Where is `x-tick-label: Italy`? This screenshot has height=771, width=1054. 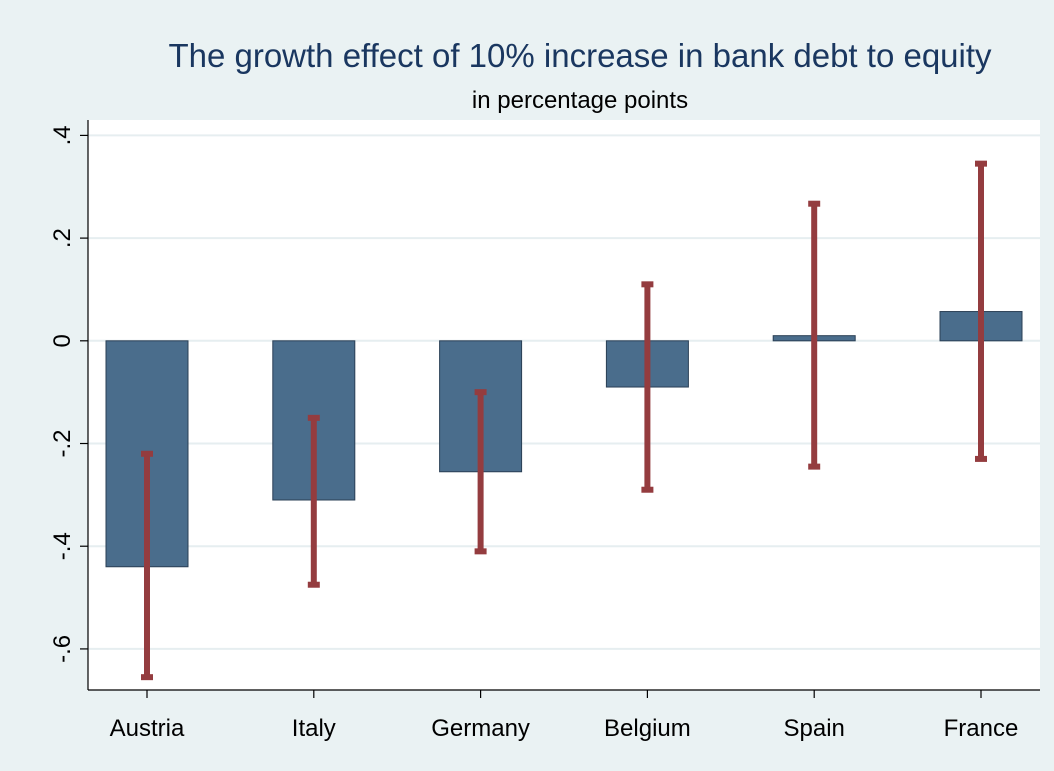 x-tick-label: Italy is located at coordinates (314, 728).